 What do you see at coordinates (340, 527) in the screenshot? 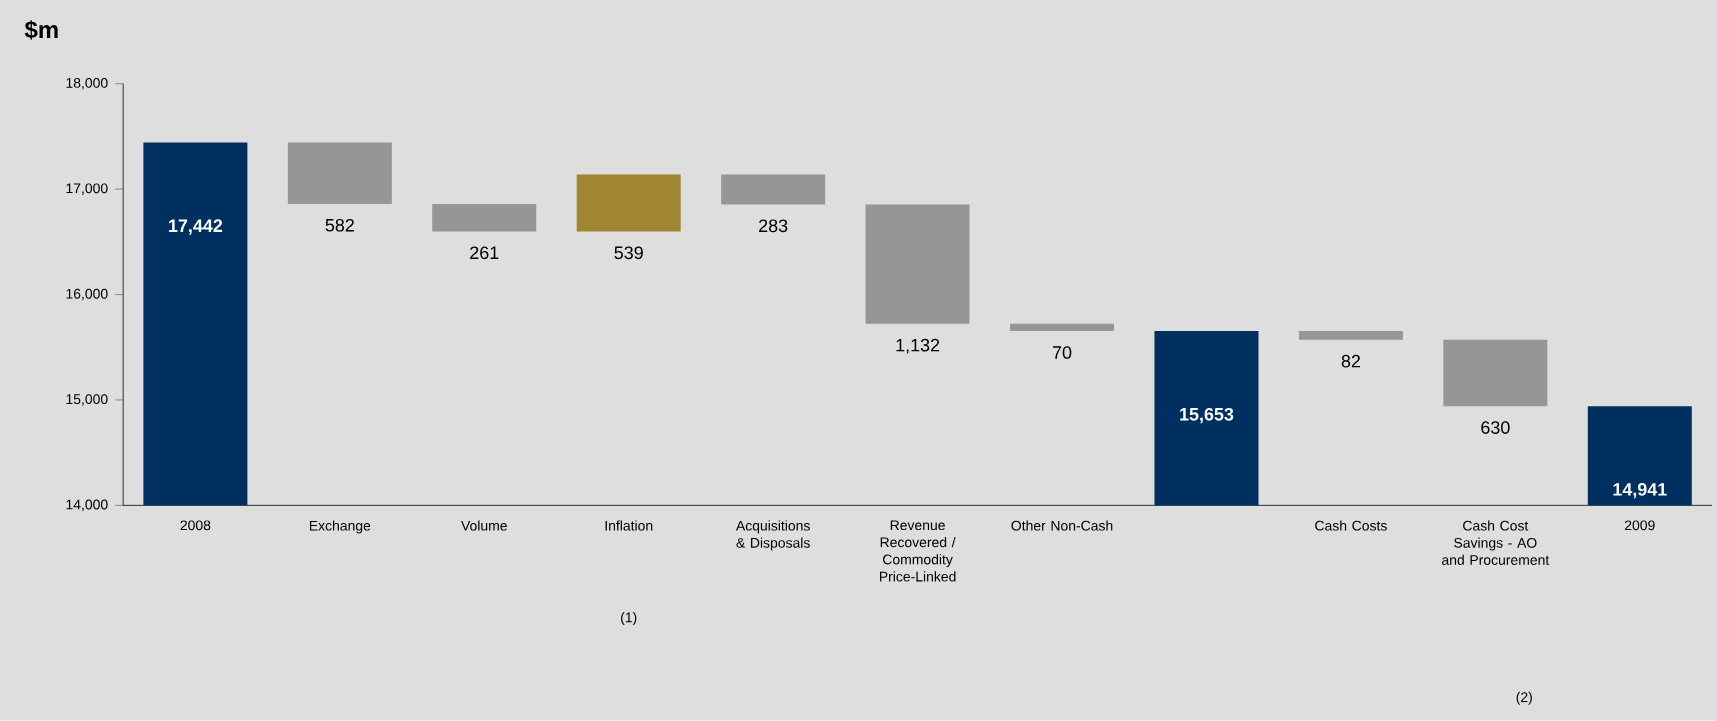
I see `x-tick-label: Exchange` at bounding box center [340, 527].